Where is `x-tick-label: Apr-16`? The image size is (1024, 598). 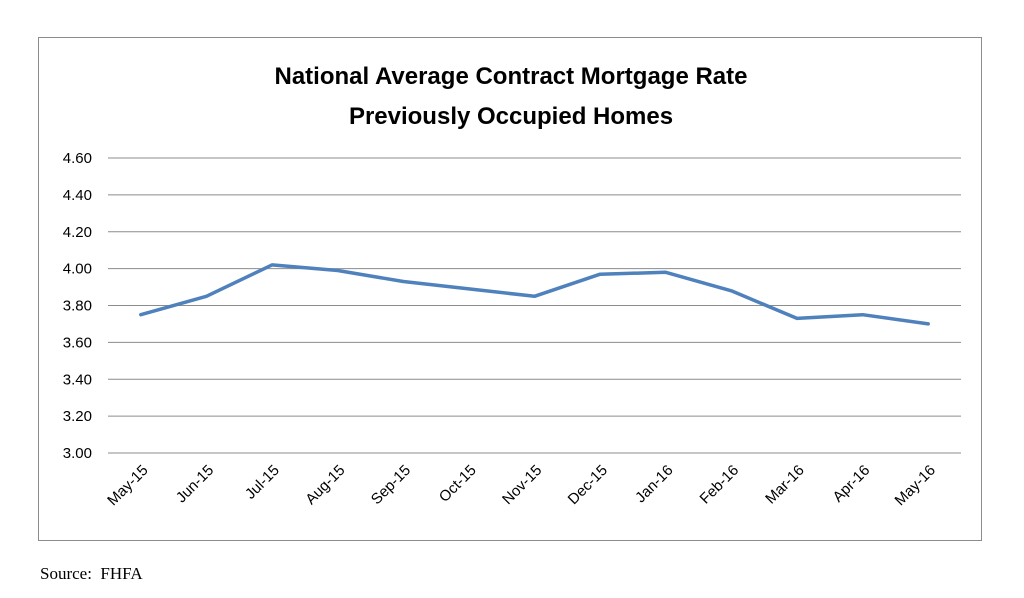 x-tick-label: Apr-16 is located at coordinates (852, 484).